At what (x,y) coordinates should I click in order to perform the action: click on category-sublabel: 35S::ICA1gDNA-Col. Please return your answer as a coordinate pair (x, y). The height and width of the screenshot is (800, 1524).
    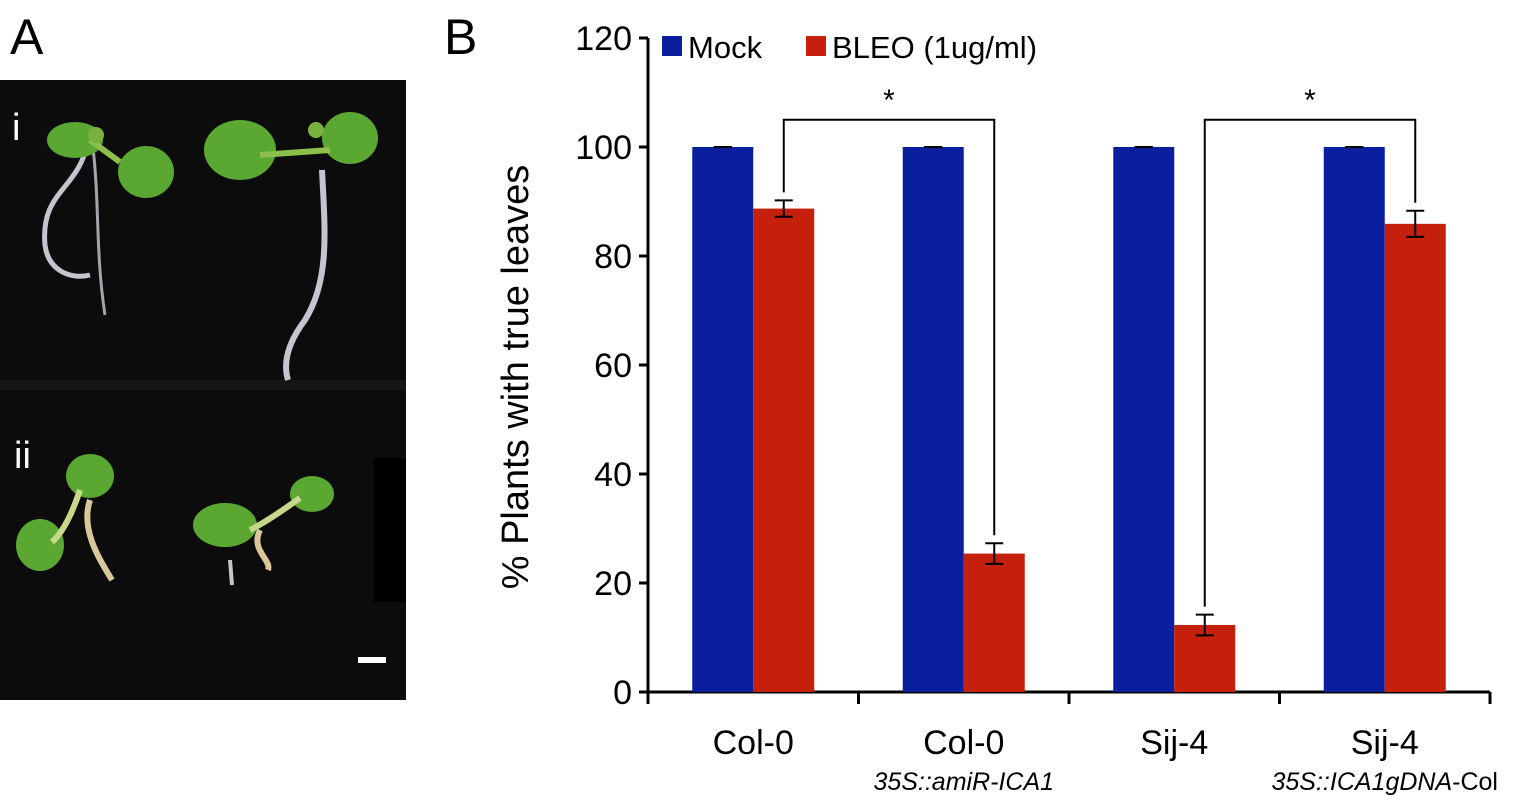
    Looking at the image, I should click on (1385, 782).